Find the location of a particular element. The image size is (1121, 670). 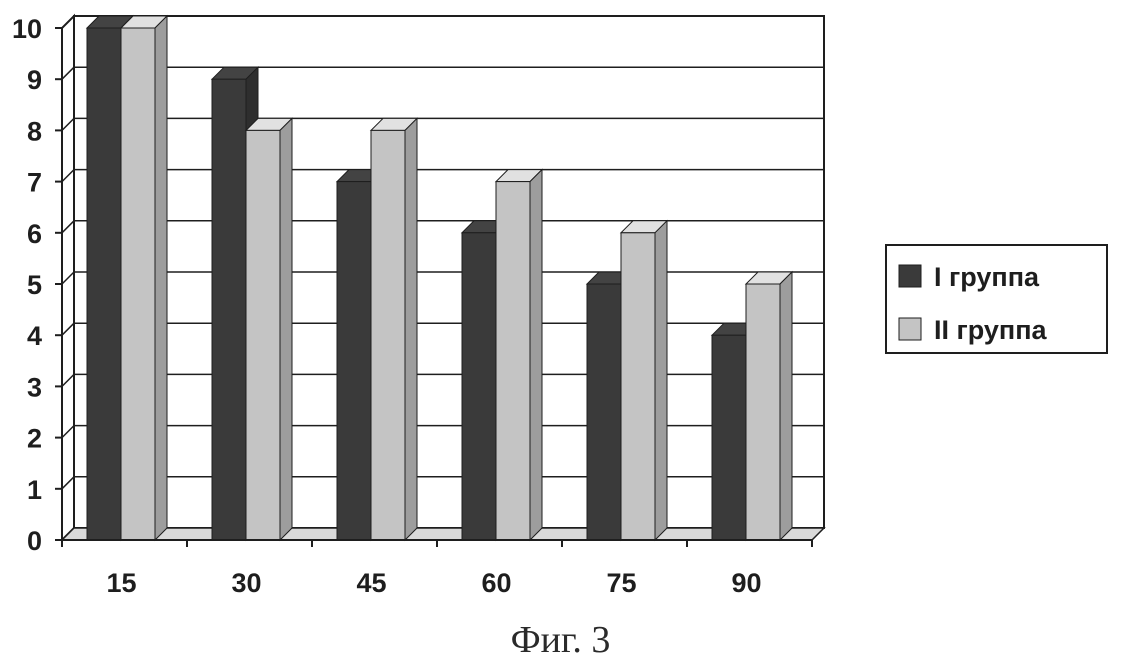

y-tick-label: 6 is located at coordinates (34, 234).